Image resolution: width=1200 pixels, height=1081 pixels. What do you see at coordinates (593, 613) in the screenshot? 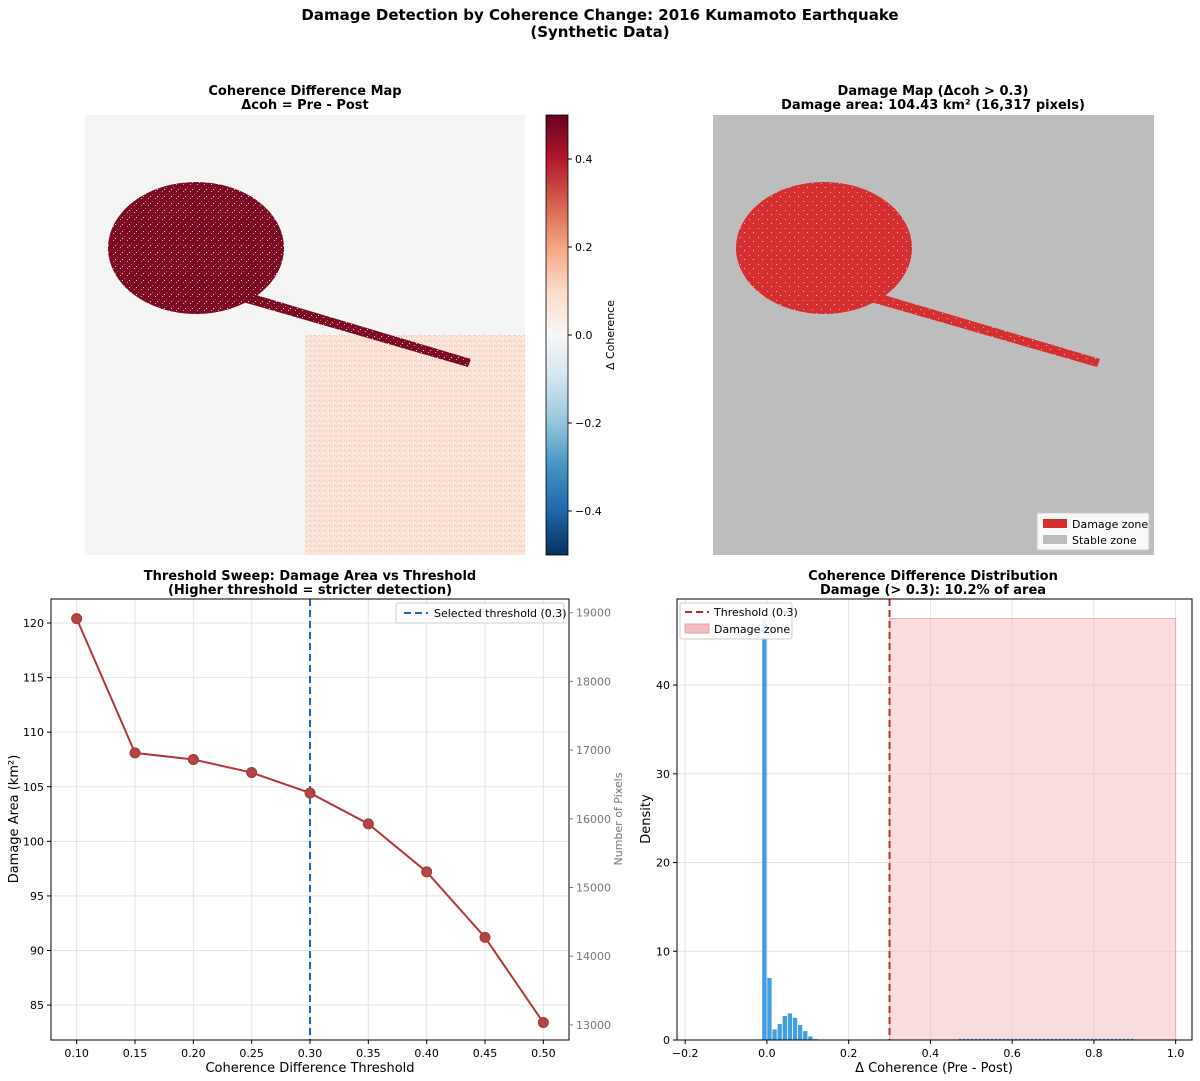
I see `y2-tick-label: 19000` at bounding box center [593, 613].